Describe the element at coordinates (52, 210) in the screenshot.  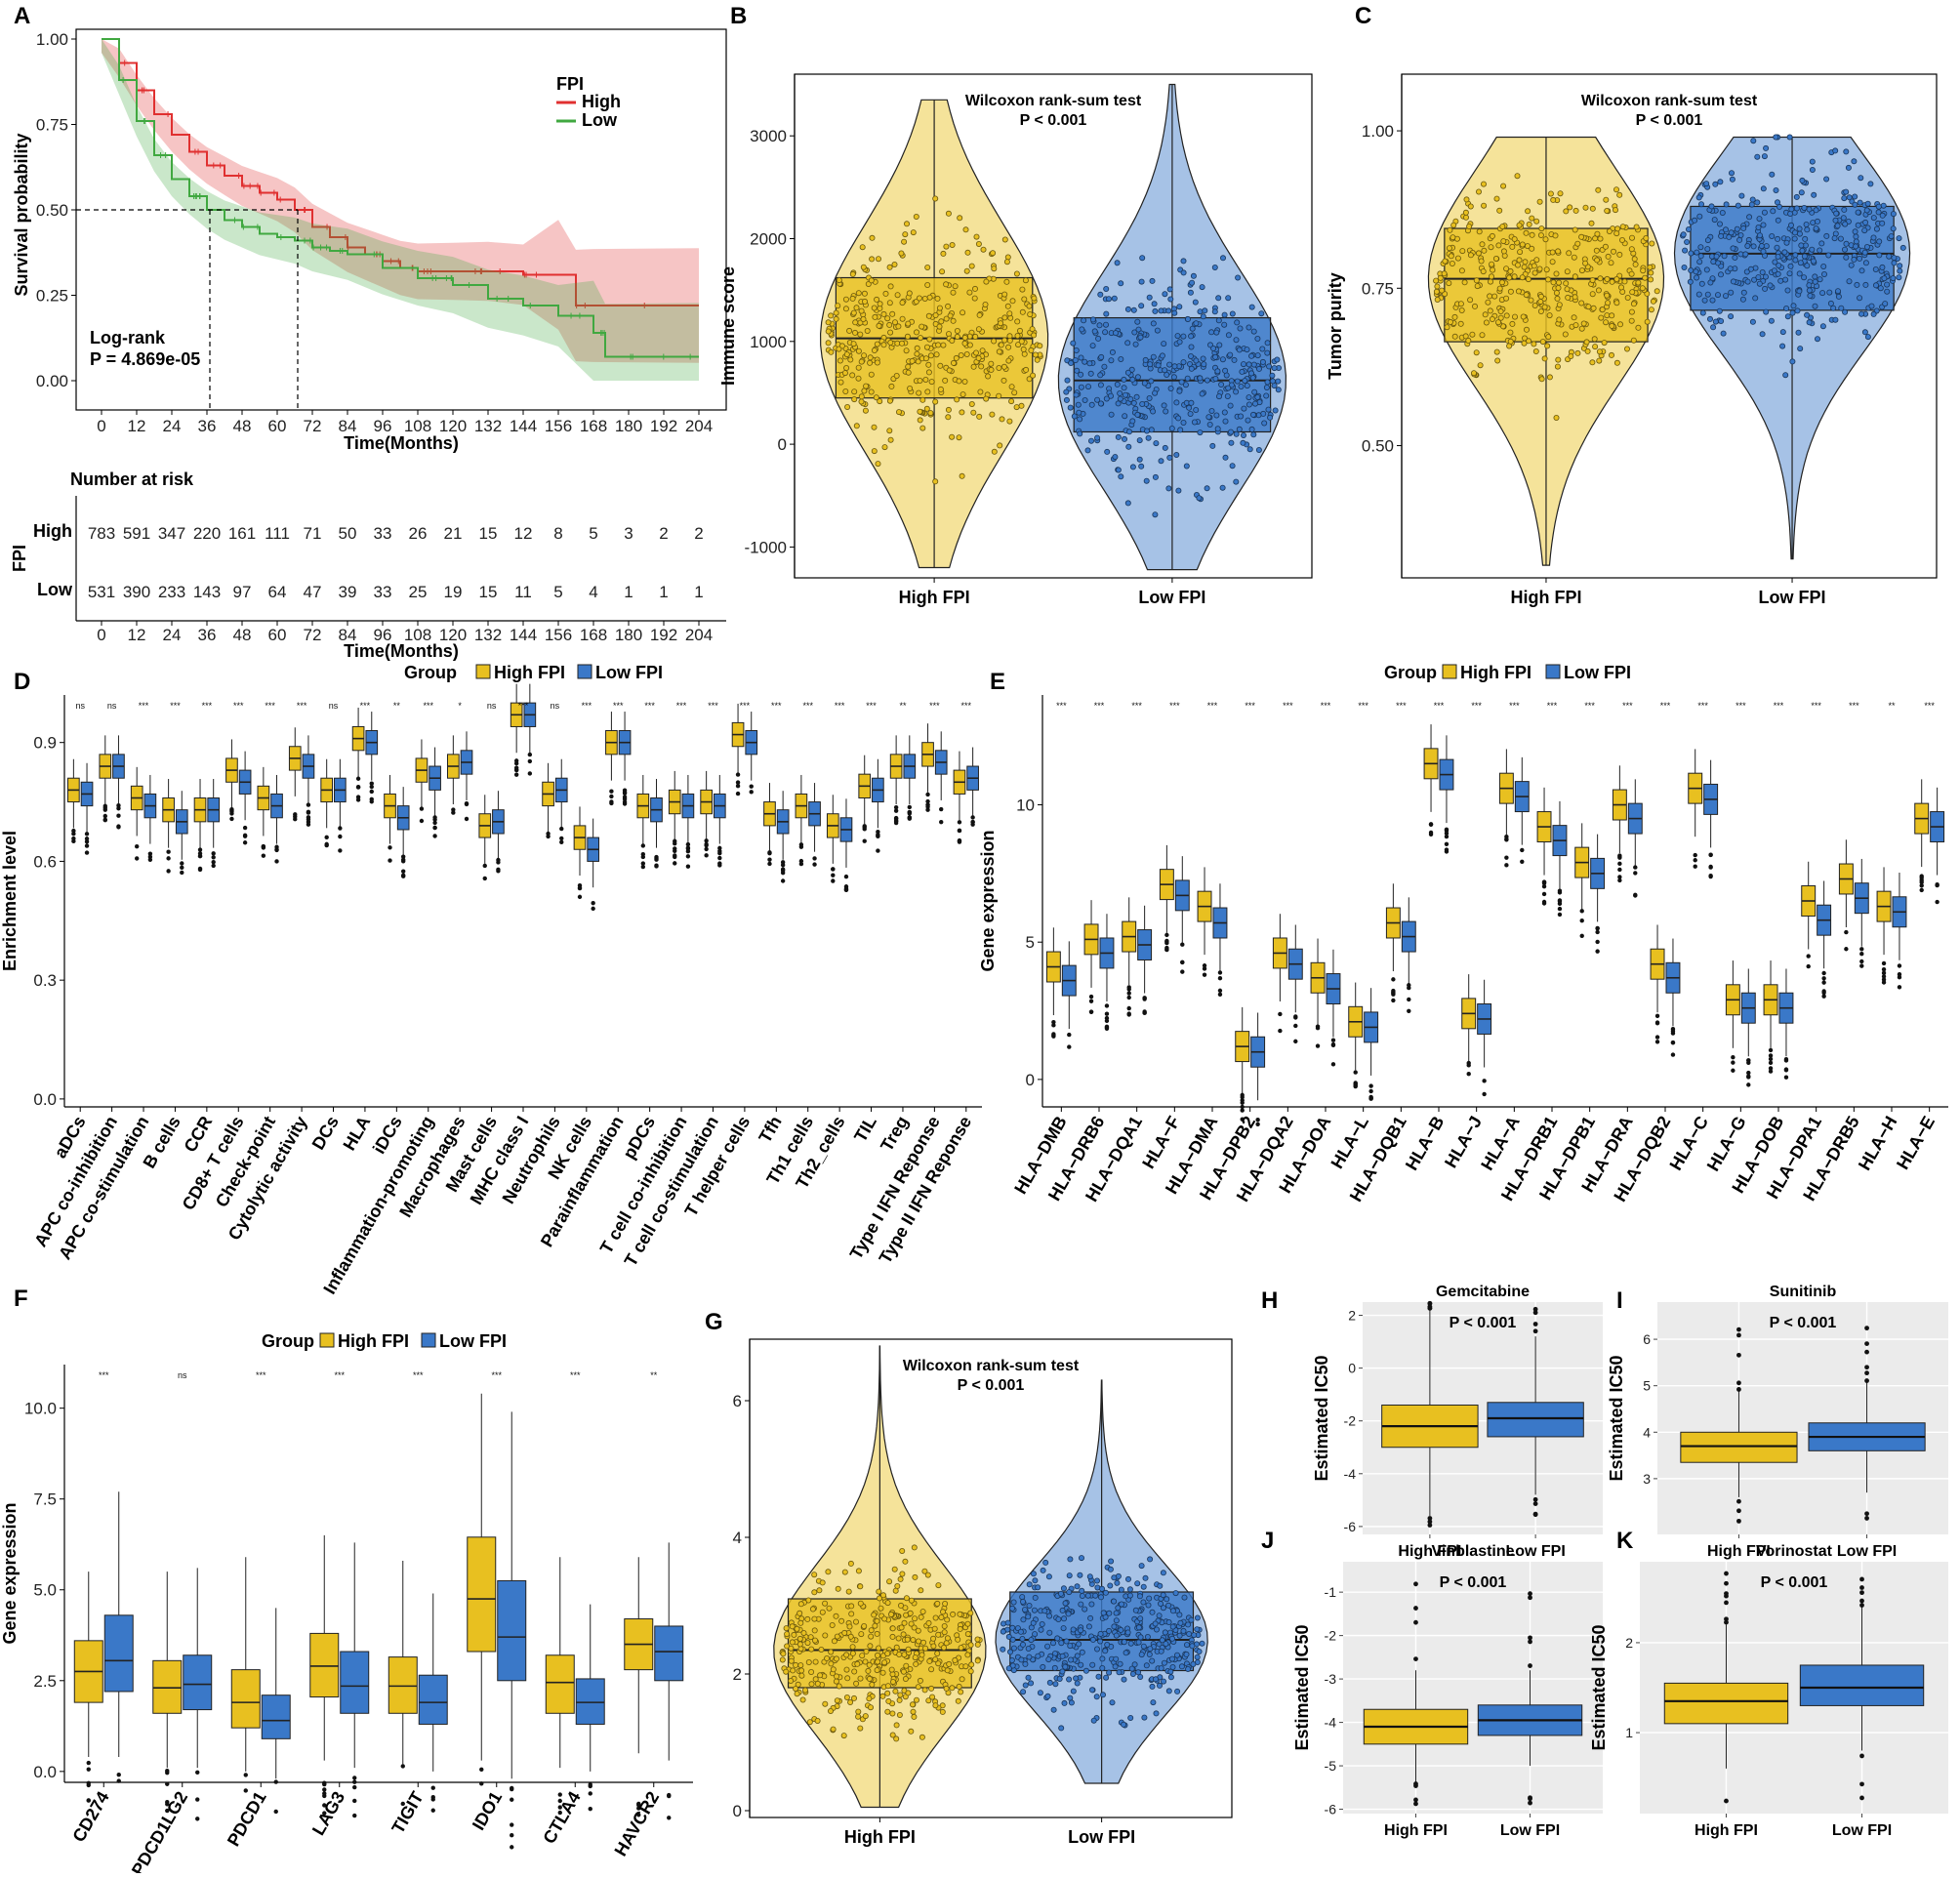
I see `km-y-tick-label: 0.50` at that location.